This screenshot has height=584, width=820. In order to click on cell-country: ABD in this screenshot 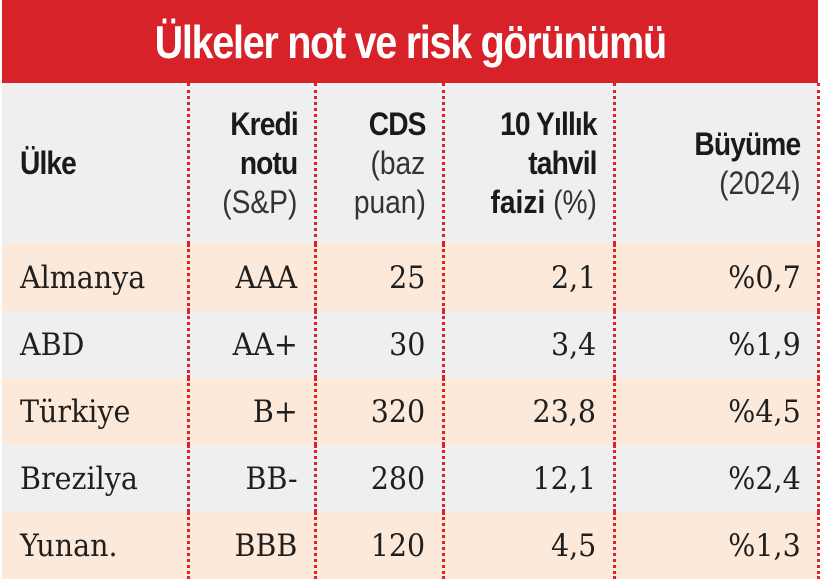, I will do `click(52, 344)`.